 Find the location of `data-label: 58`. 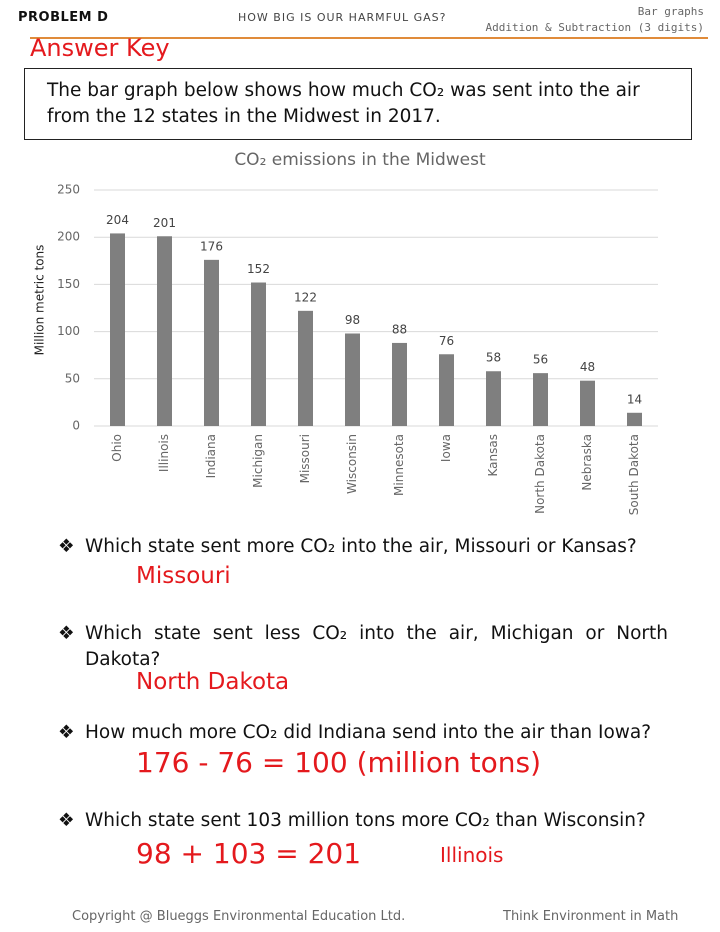

data-label: 58 is located at coordinates (493, 358).